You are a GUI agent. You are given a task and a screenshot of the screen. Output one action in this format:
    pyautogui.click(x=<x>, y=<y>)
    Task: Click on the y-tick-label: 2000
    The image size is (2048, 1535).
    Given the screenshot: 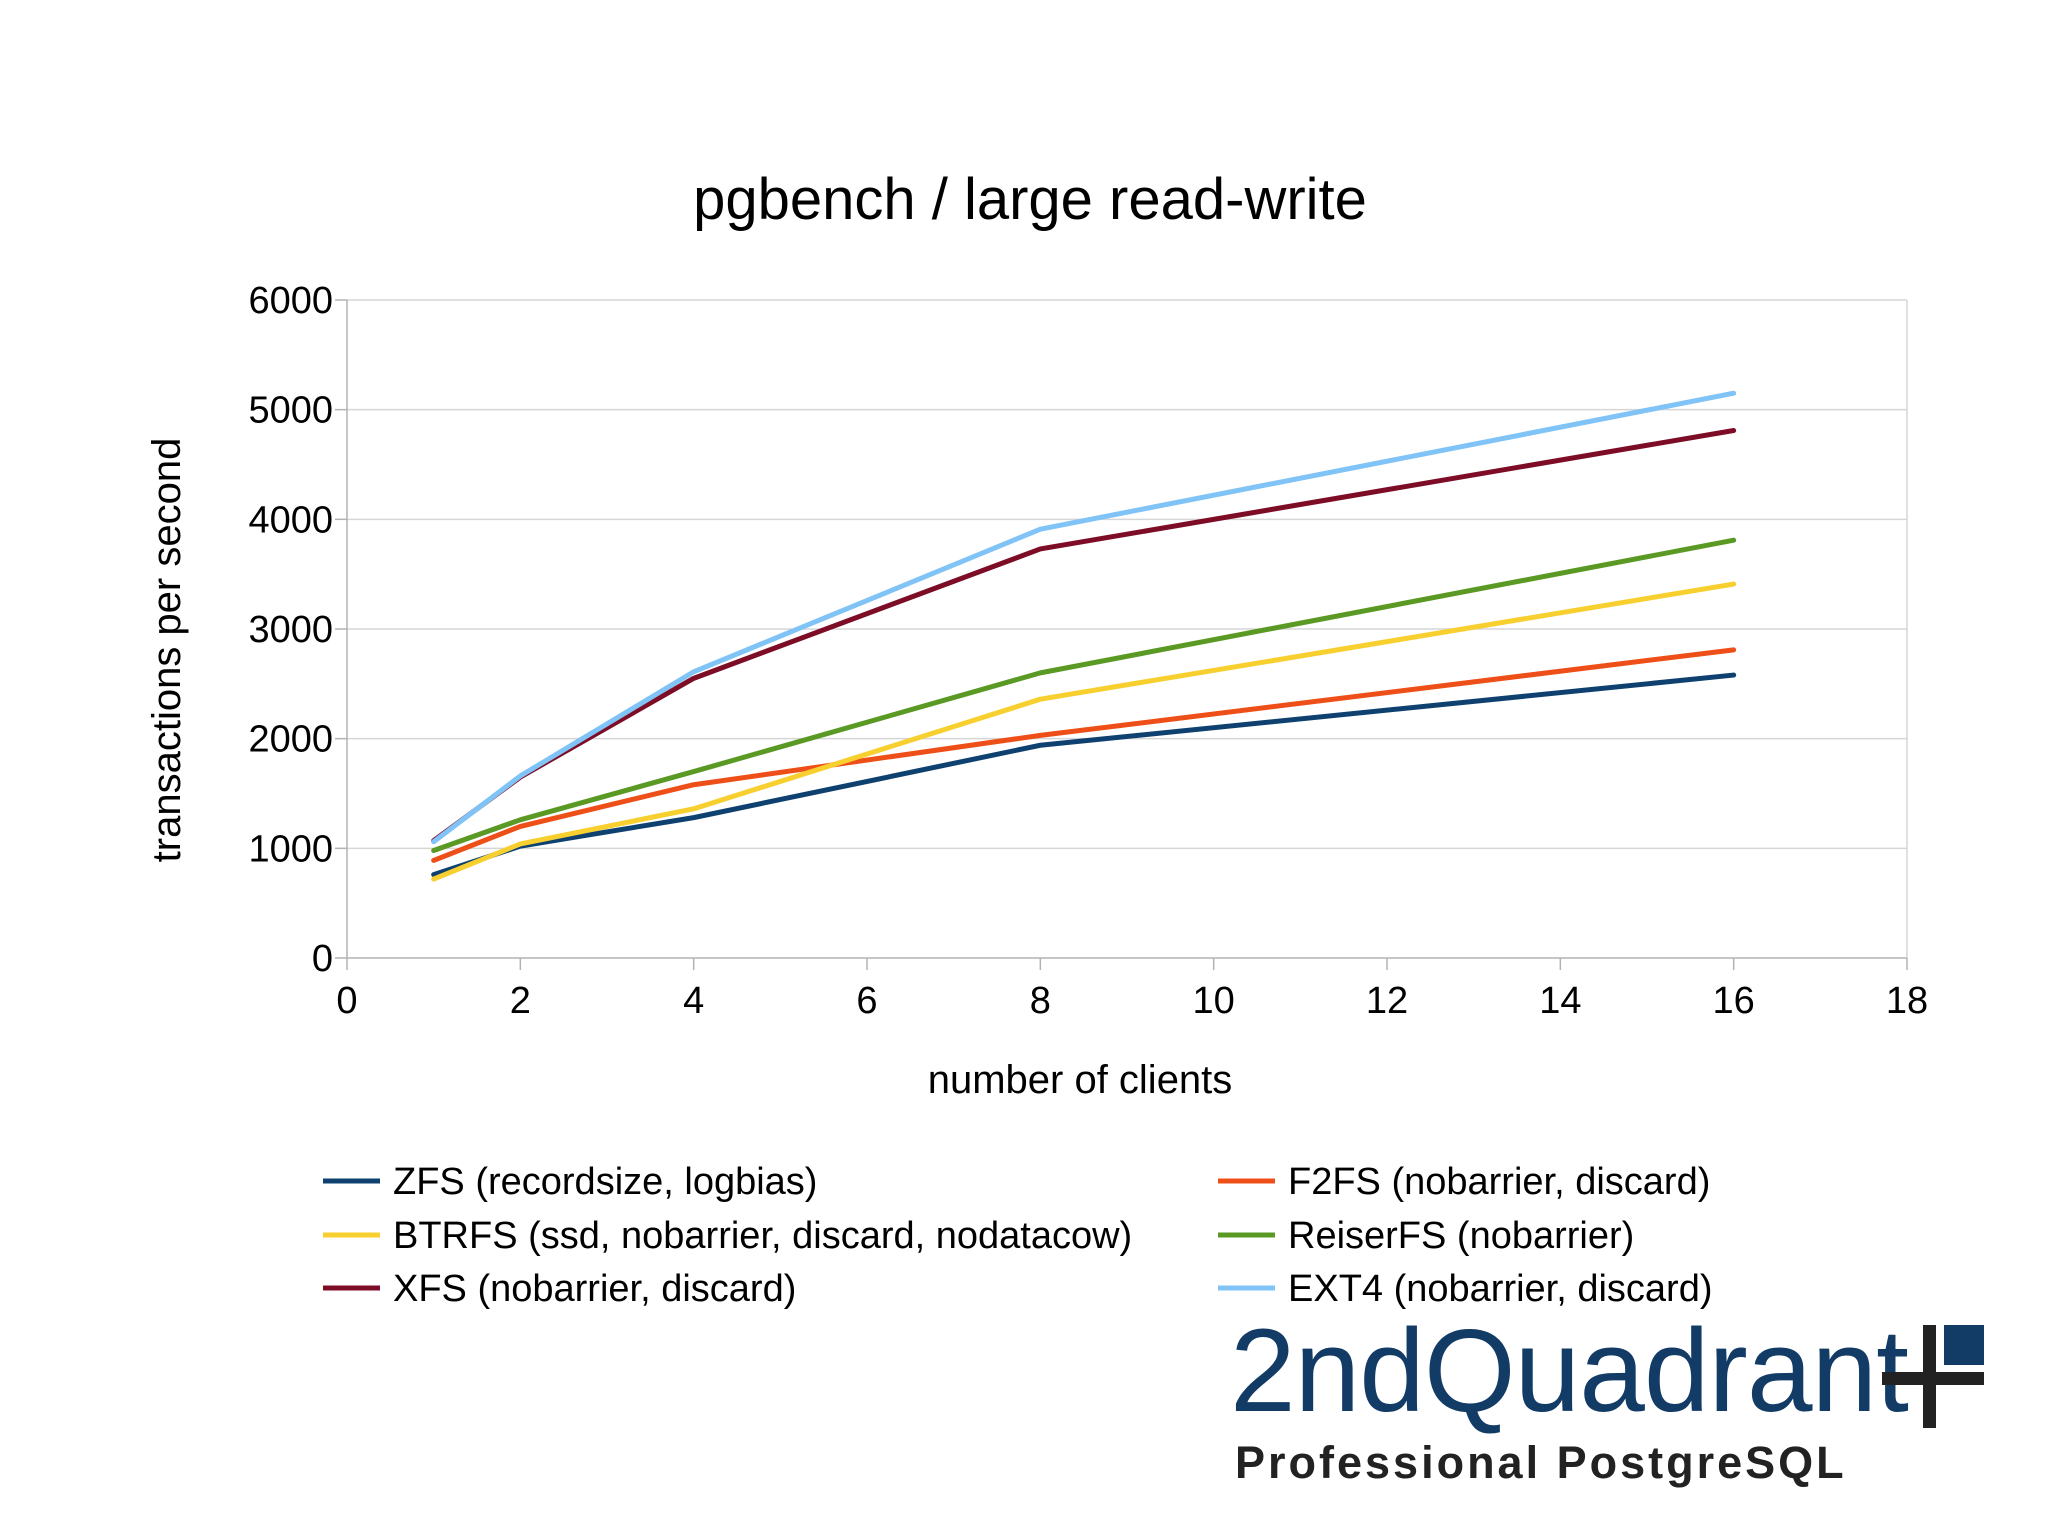 What is the action you would take?
    pyautogui.click(x=290, y=740)
    